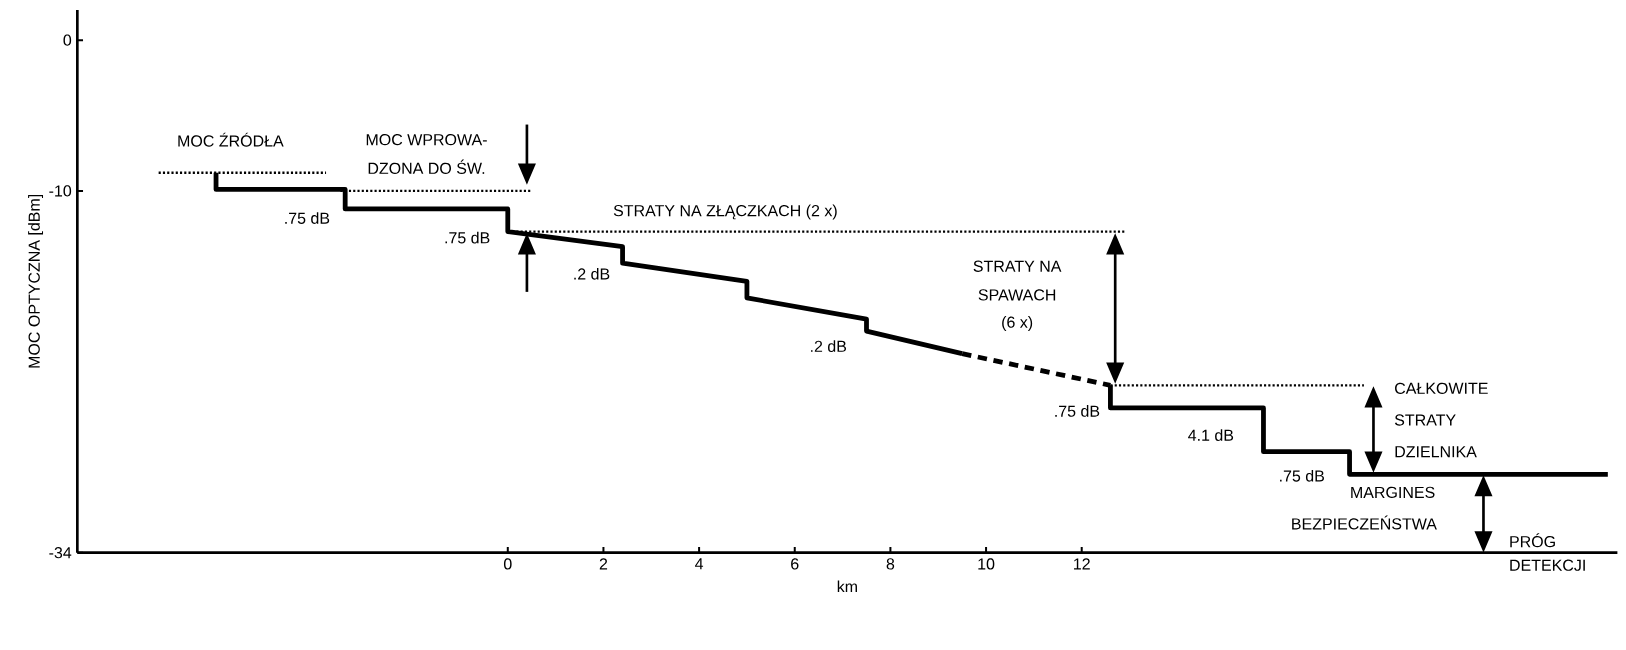 The image size is (1626, 650). Describe the element at coordinates (426, 139) in the screenshot. I see `annotation: MOC WPROWA-` at that location.